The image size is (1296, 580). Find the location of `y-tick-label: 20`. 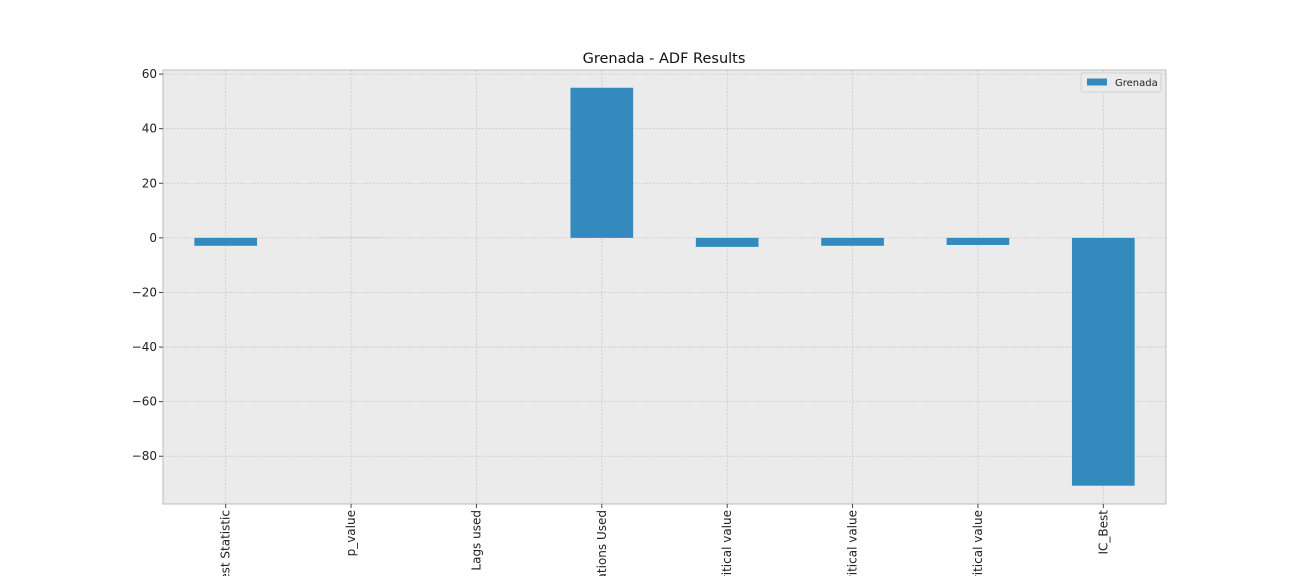

y-tick-label: 20 is located at coordinates (149, 183).